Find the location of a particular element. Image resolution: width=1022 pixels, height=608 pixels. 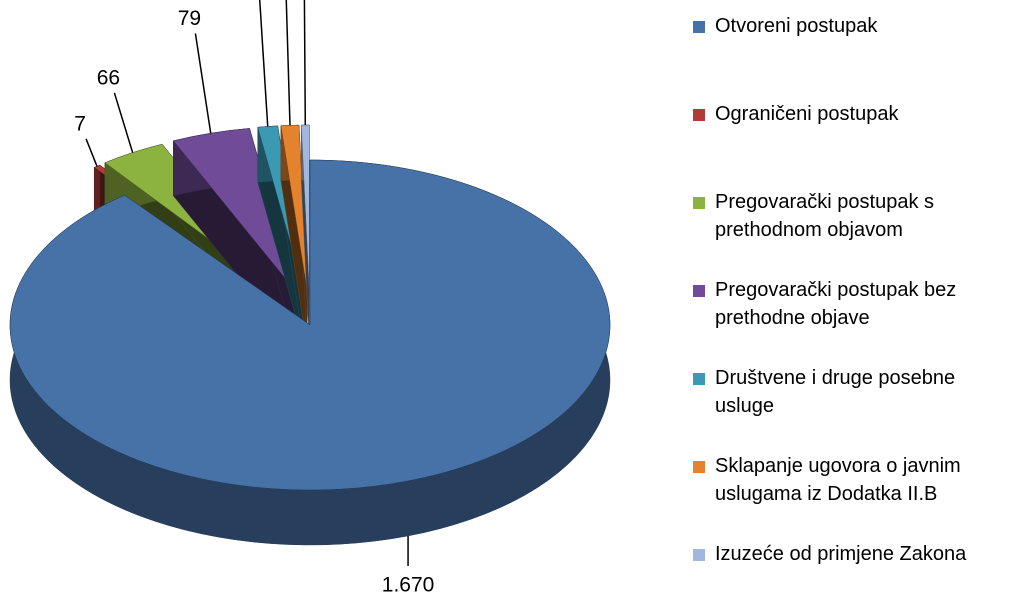

data-label: 1.670 is located at coordinates (408, 584).